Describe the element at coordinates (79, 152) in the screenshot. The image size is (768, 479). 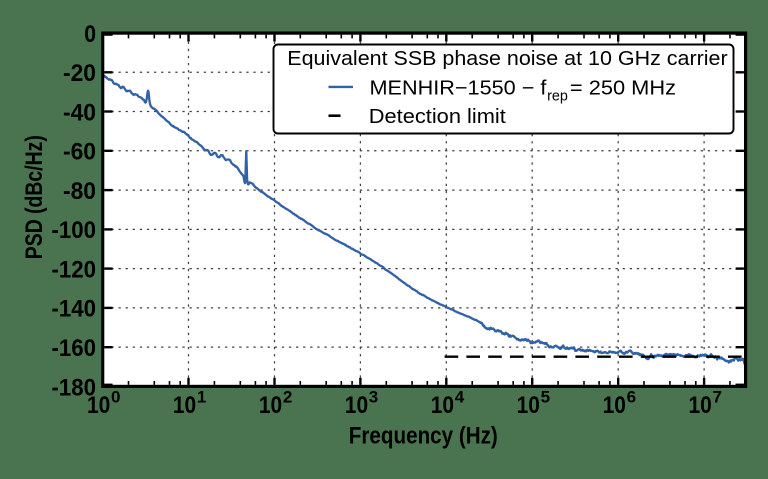
I see `svg-text: -60` at that location.